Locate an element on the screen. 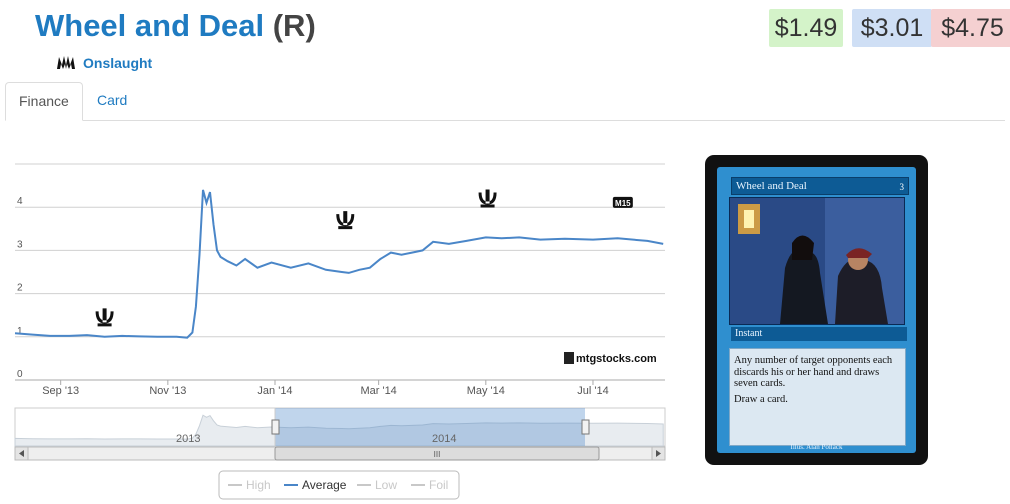 The height and width of the screenshot is (504, 1010). watermark-text: mtgstocks.com is located at coordinates (616, 359).